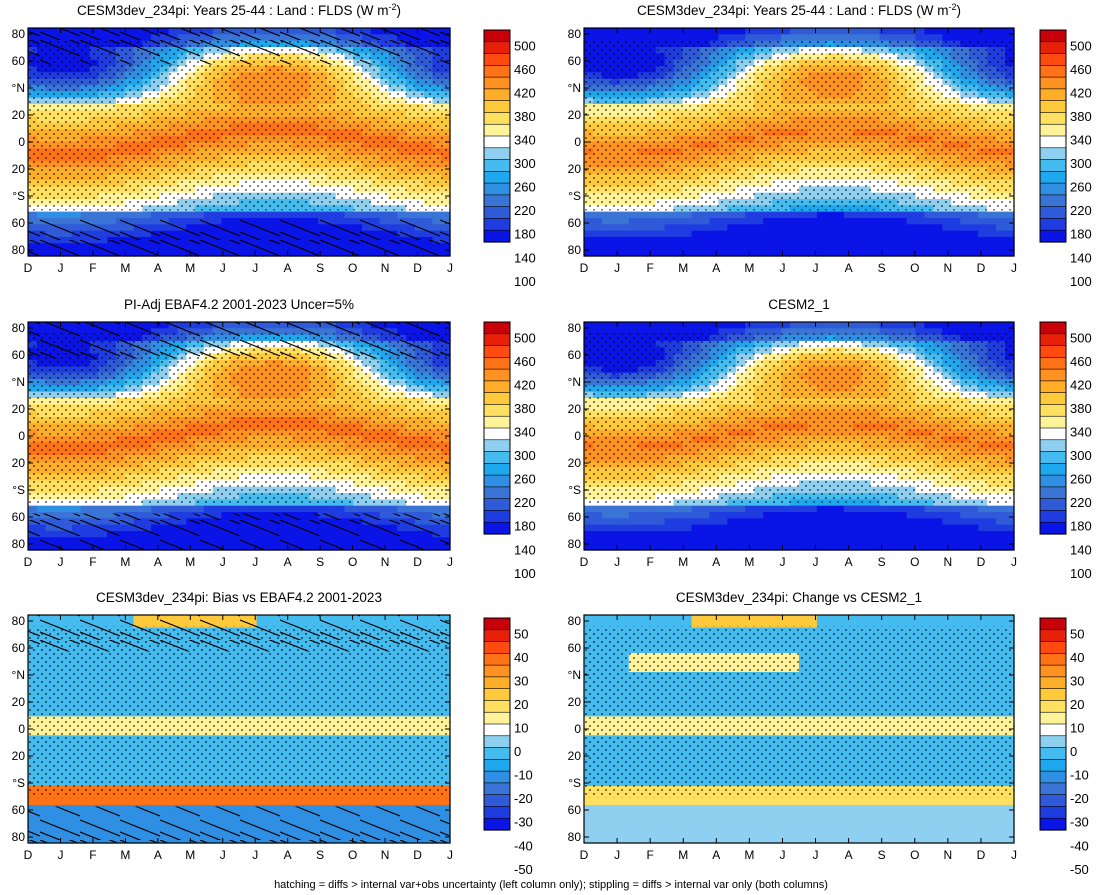  Describe the element at coordinates (523, 822) in the screenshot. I see `colorbar-label: -30` at that location.